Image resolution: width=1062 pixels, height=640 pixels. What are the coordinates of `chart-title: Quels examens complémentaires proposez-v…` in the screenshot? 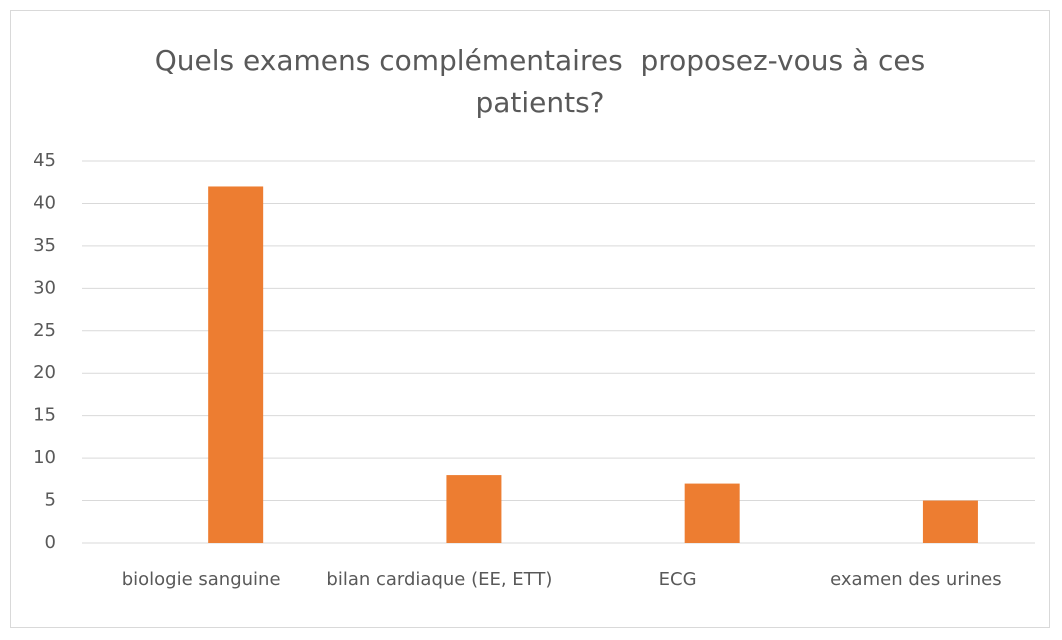 It's located at (544, 81).